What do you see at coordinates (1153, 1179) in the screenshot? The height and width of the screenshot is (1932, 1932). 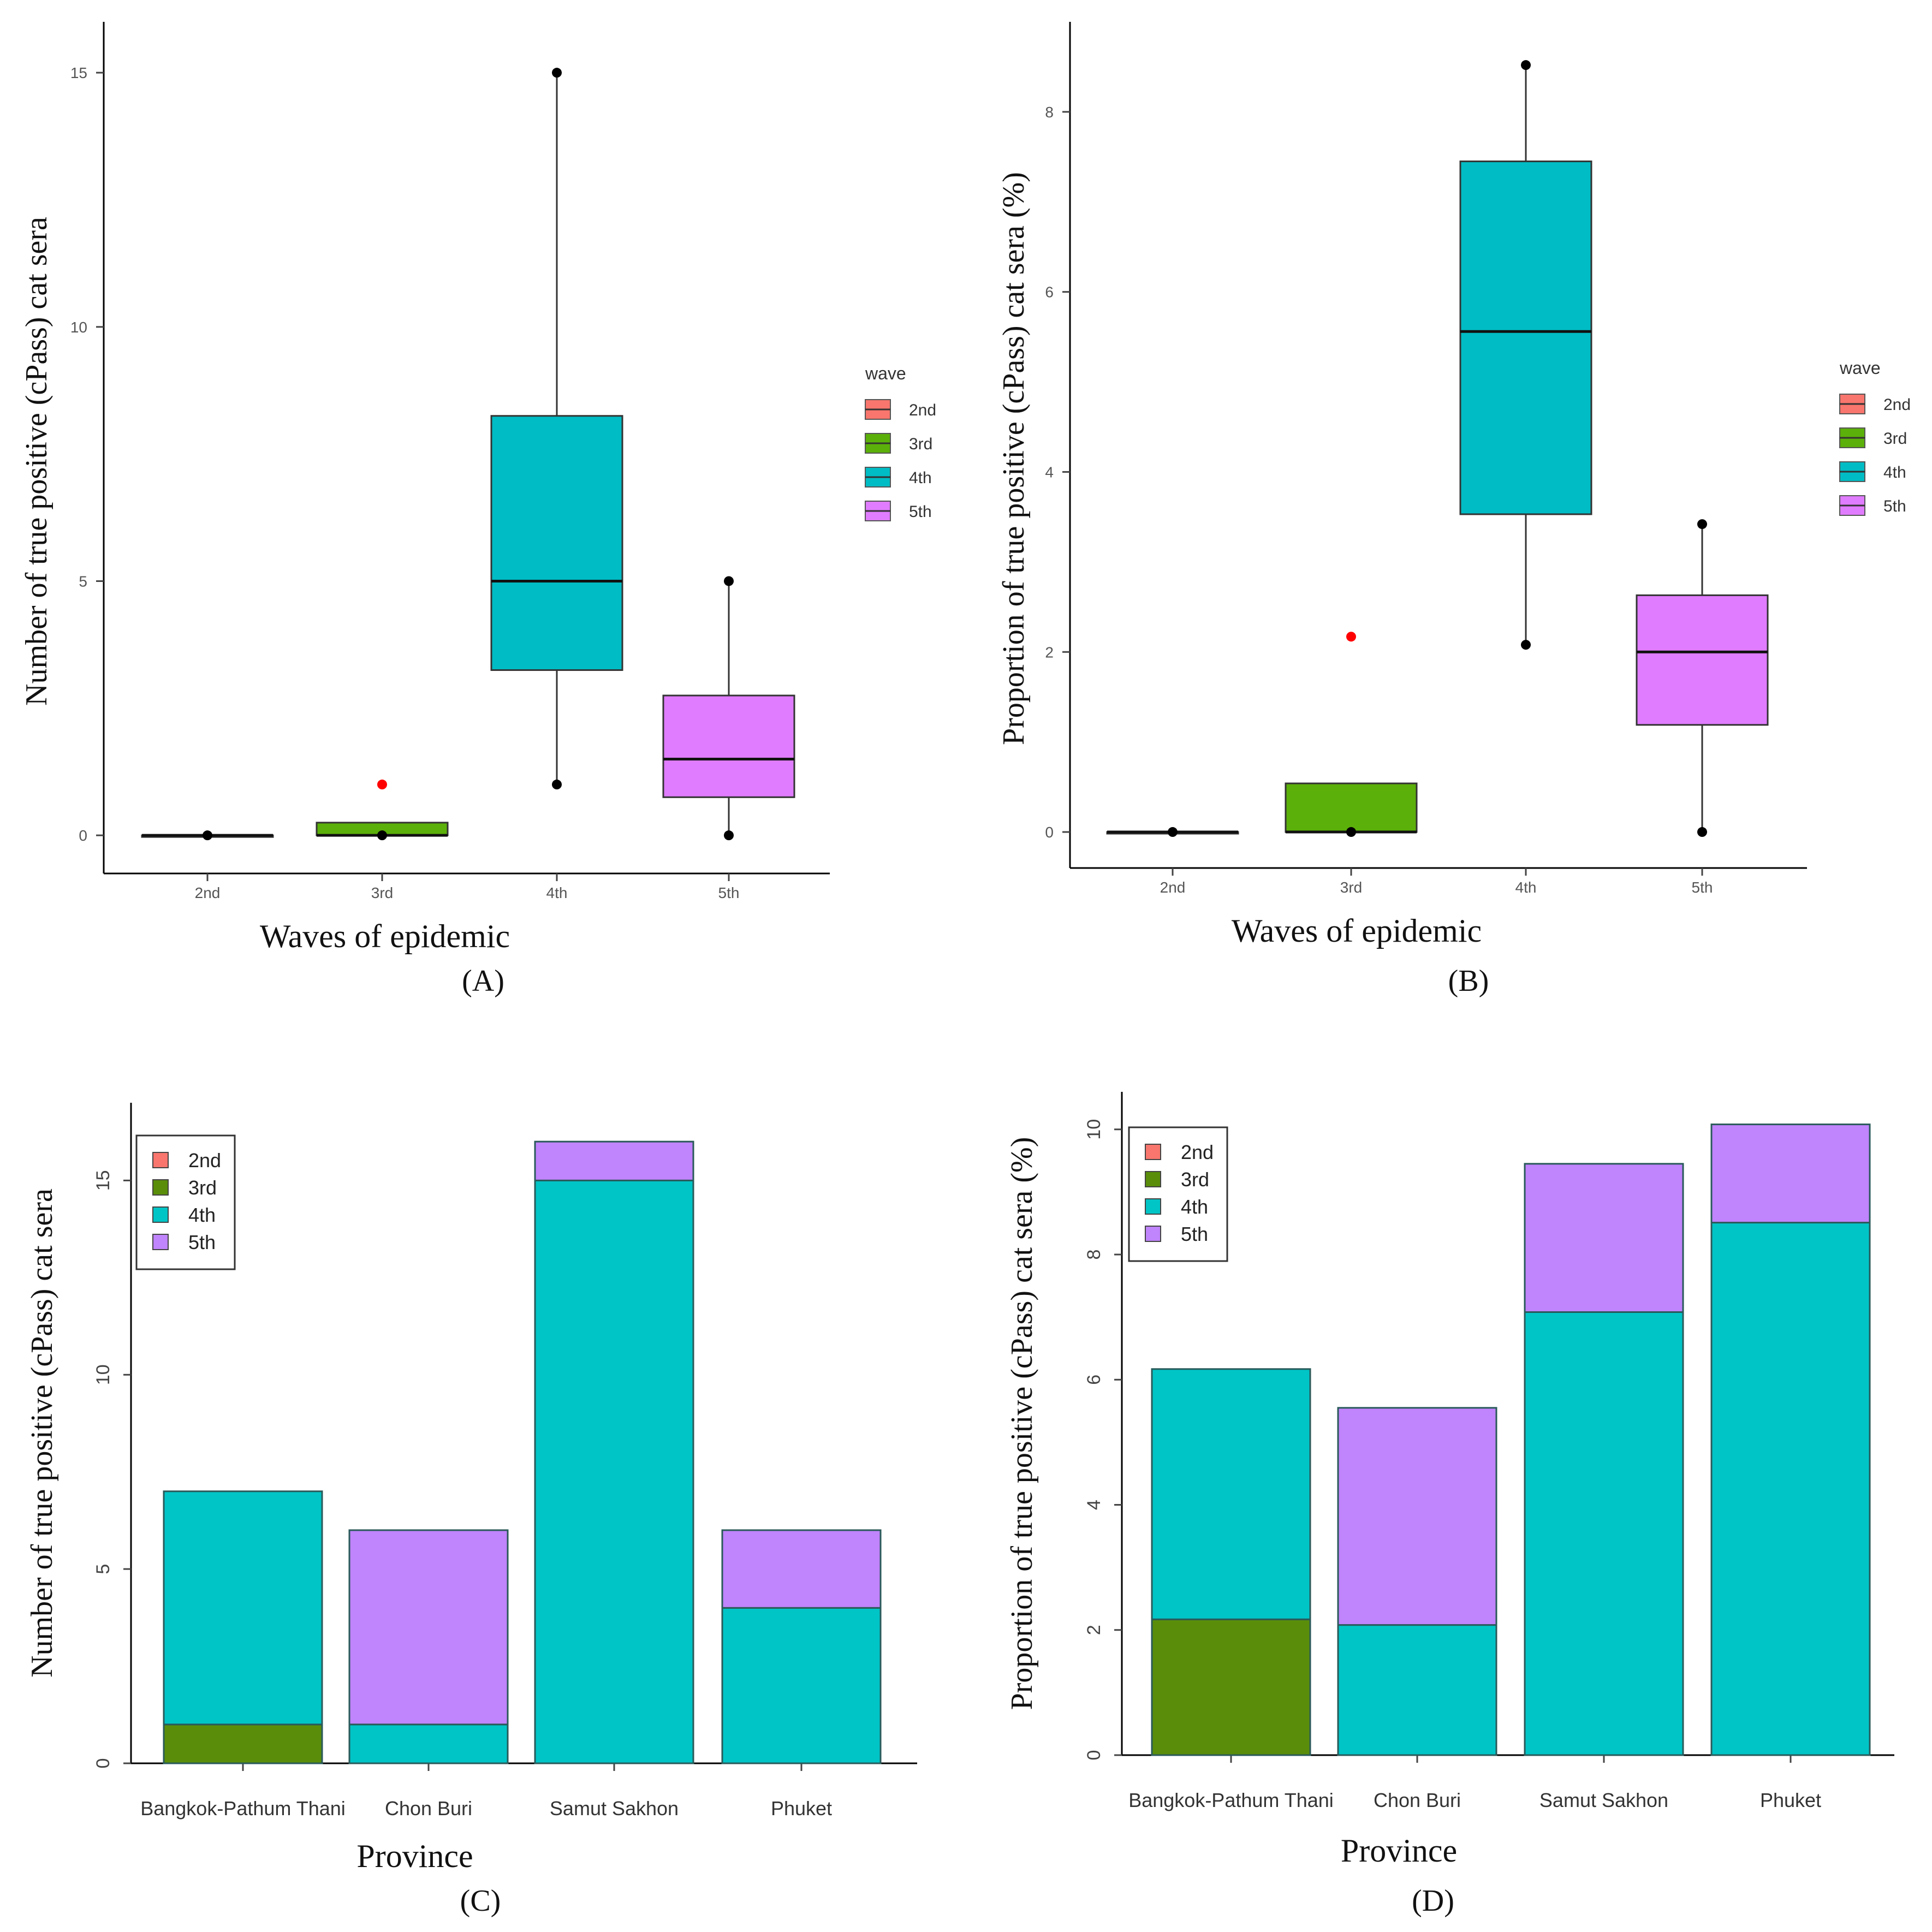 I see `legend-key-3rd` at bounding box center [1153, 1179].